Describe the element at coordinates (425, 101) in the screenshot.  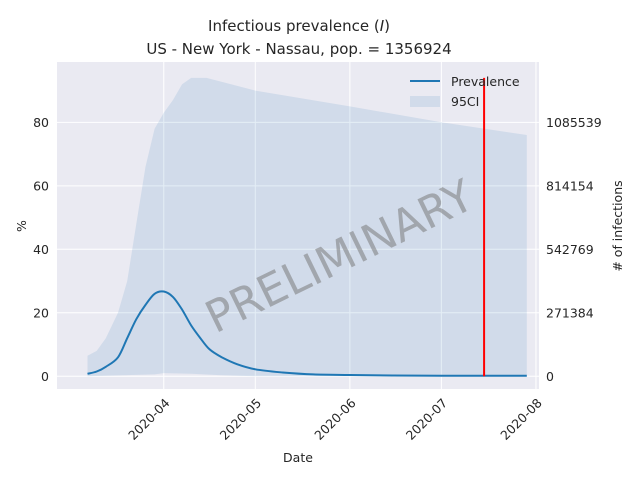
I see `legend-95ci-swatch` at that location.